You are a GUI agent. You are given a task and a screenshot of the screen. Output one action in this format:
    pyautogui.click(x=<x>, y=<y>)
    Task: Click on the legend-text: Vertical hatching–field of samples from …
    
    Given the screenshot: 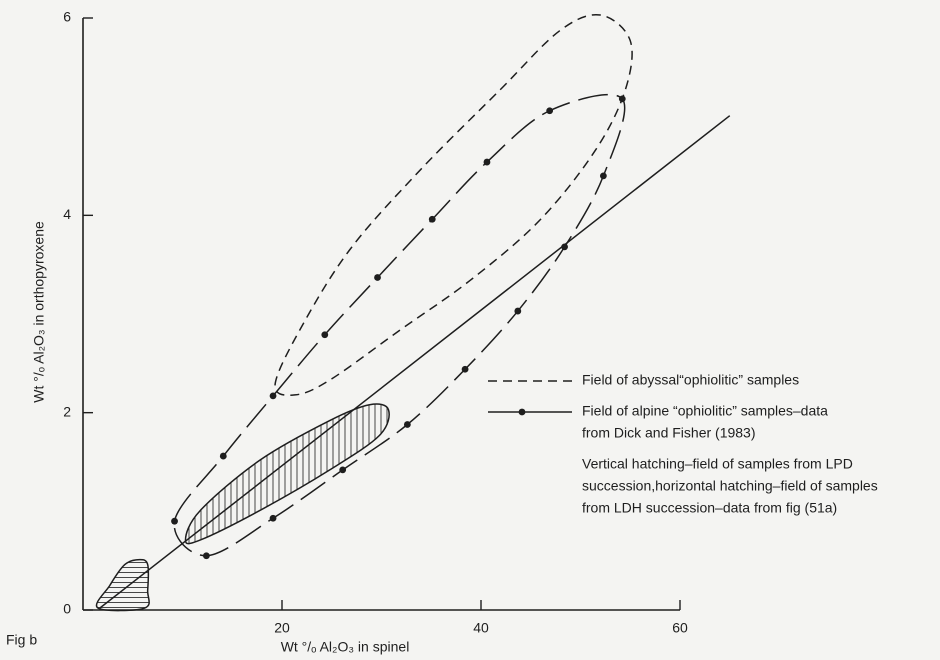 What is the action you would take?
    pyautogui.click(x=717, y=464)
    